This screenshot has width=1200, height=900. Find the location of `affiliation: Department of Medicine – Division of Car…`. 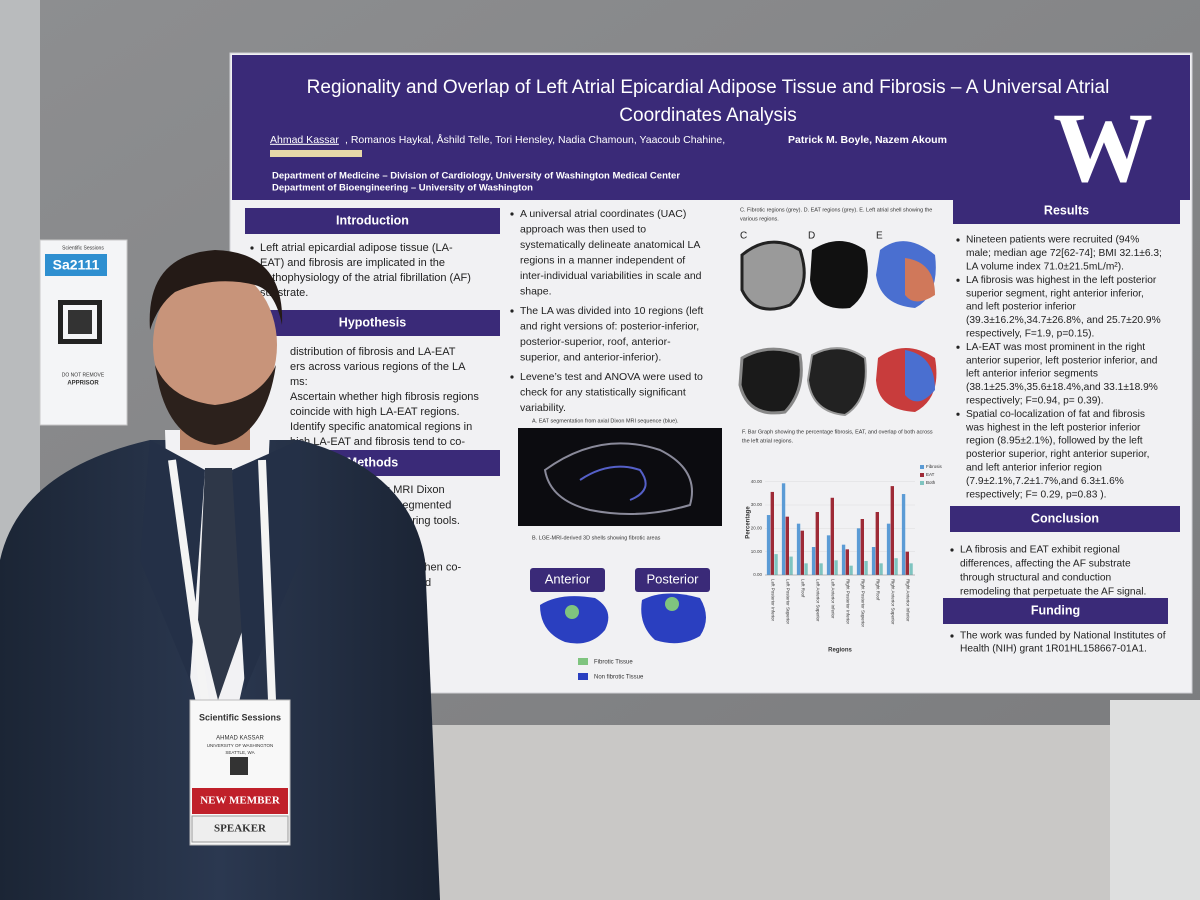

affiliation: Department of Medicine – Division of Car… is located at coordinates (476, 176).